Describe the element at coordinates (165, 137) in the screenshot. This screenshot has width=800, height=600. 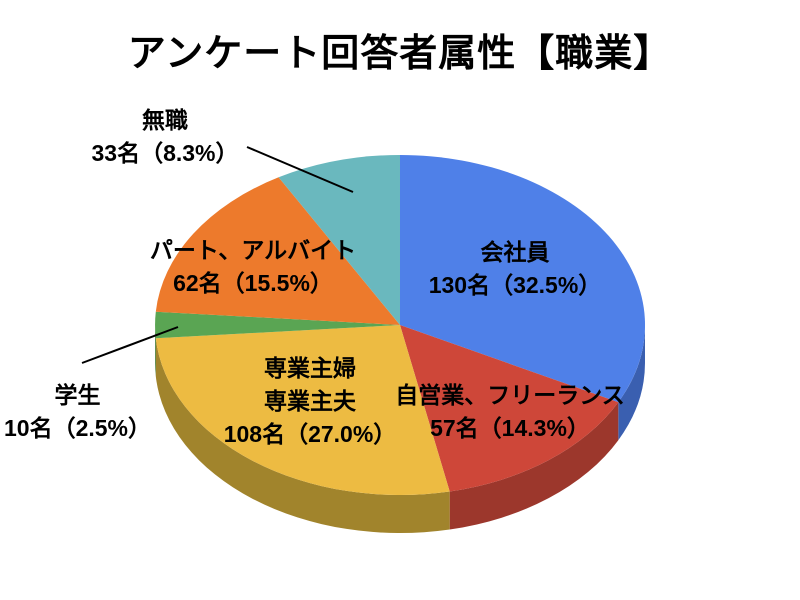
I see `label-mushoku: 無職 33名（8.3%）` at that location.